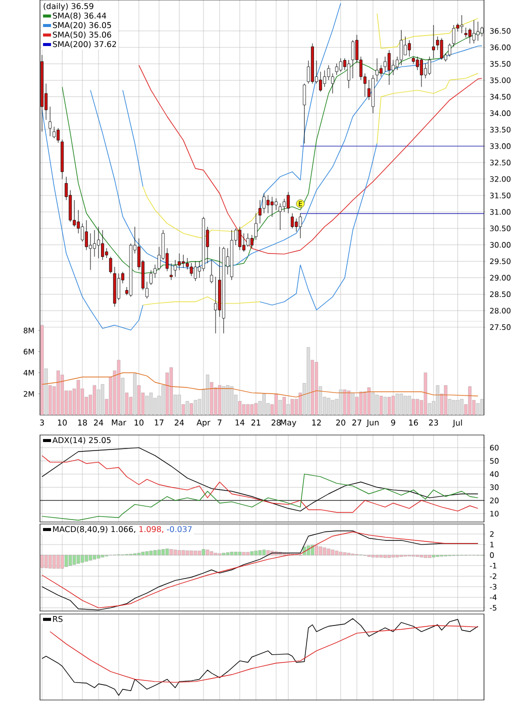 The image size is (526, 706). Describe the element at coordinates (220, 423) in the screenshot. I see `x-tick-label: 7` at that location.